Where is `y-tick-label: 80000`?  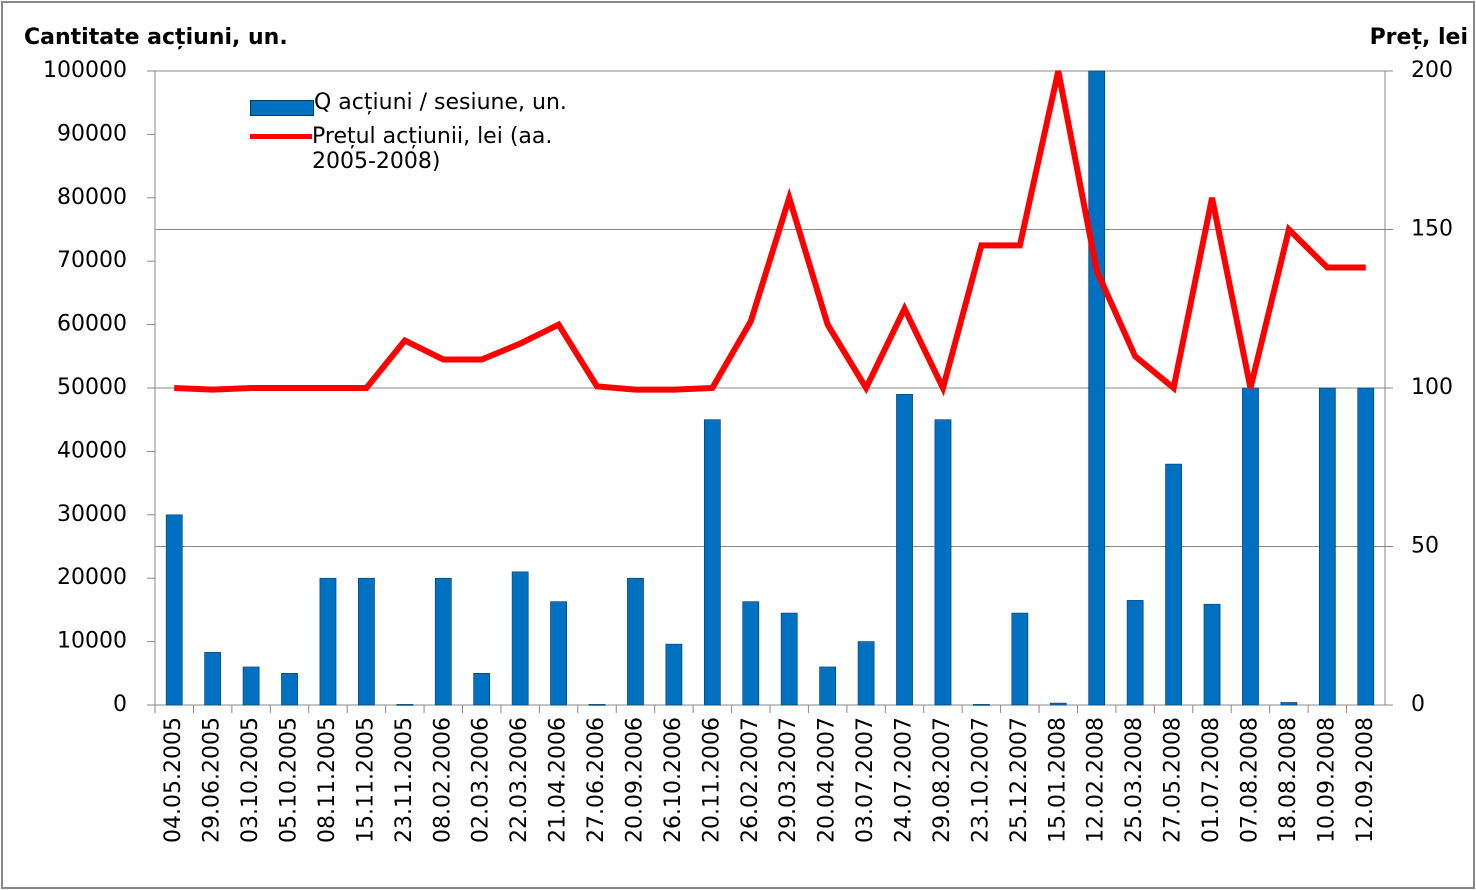
y-tick-label: 80000 is located at coordinates (92, 197).